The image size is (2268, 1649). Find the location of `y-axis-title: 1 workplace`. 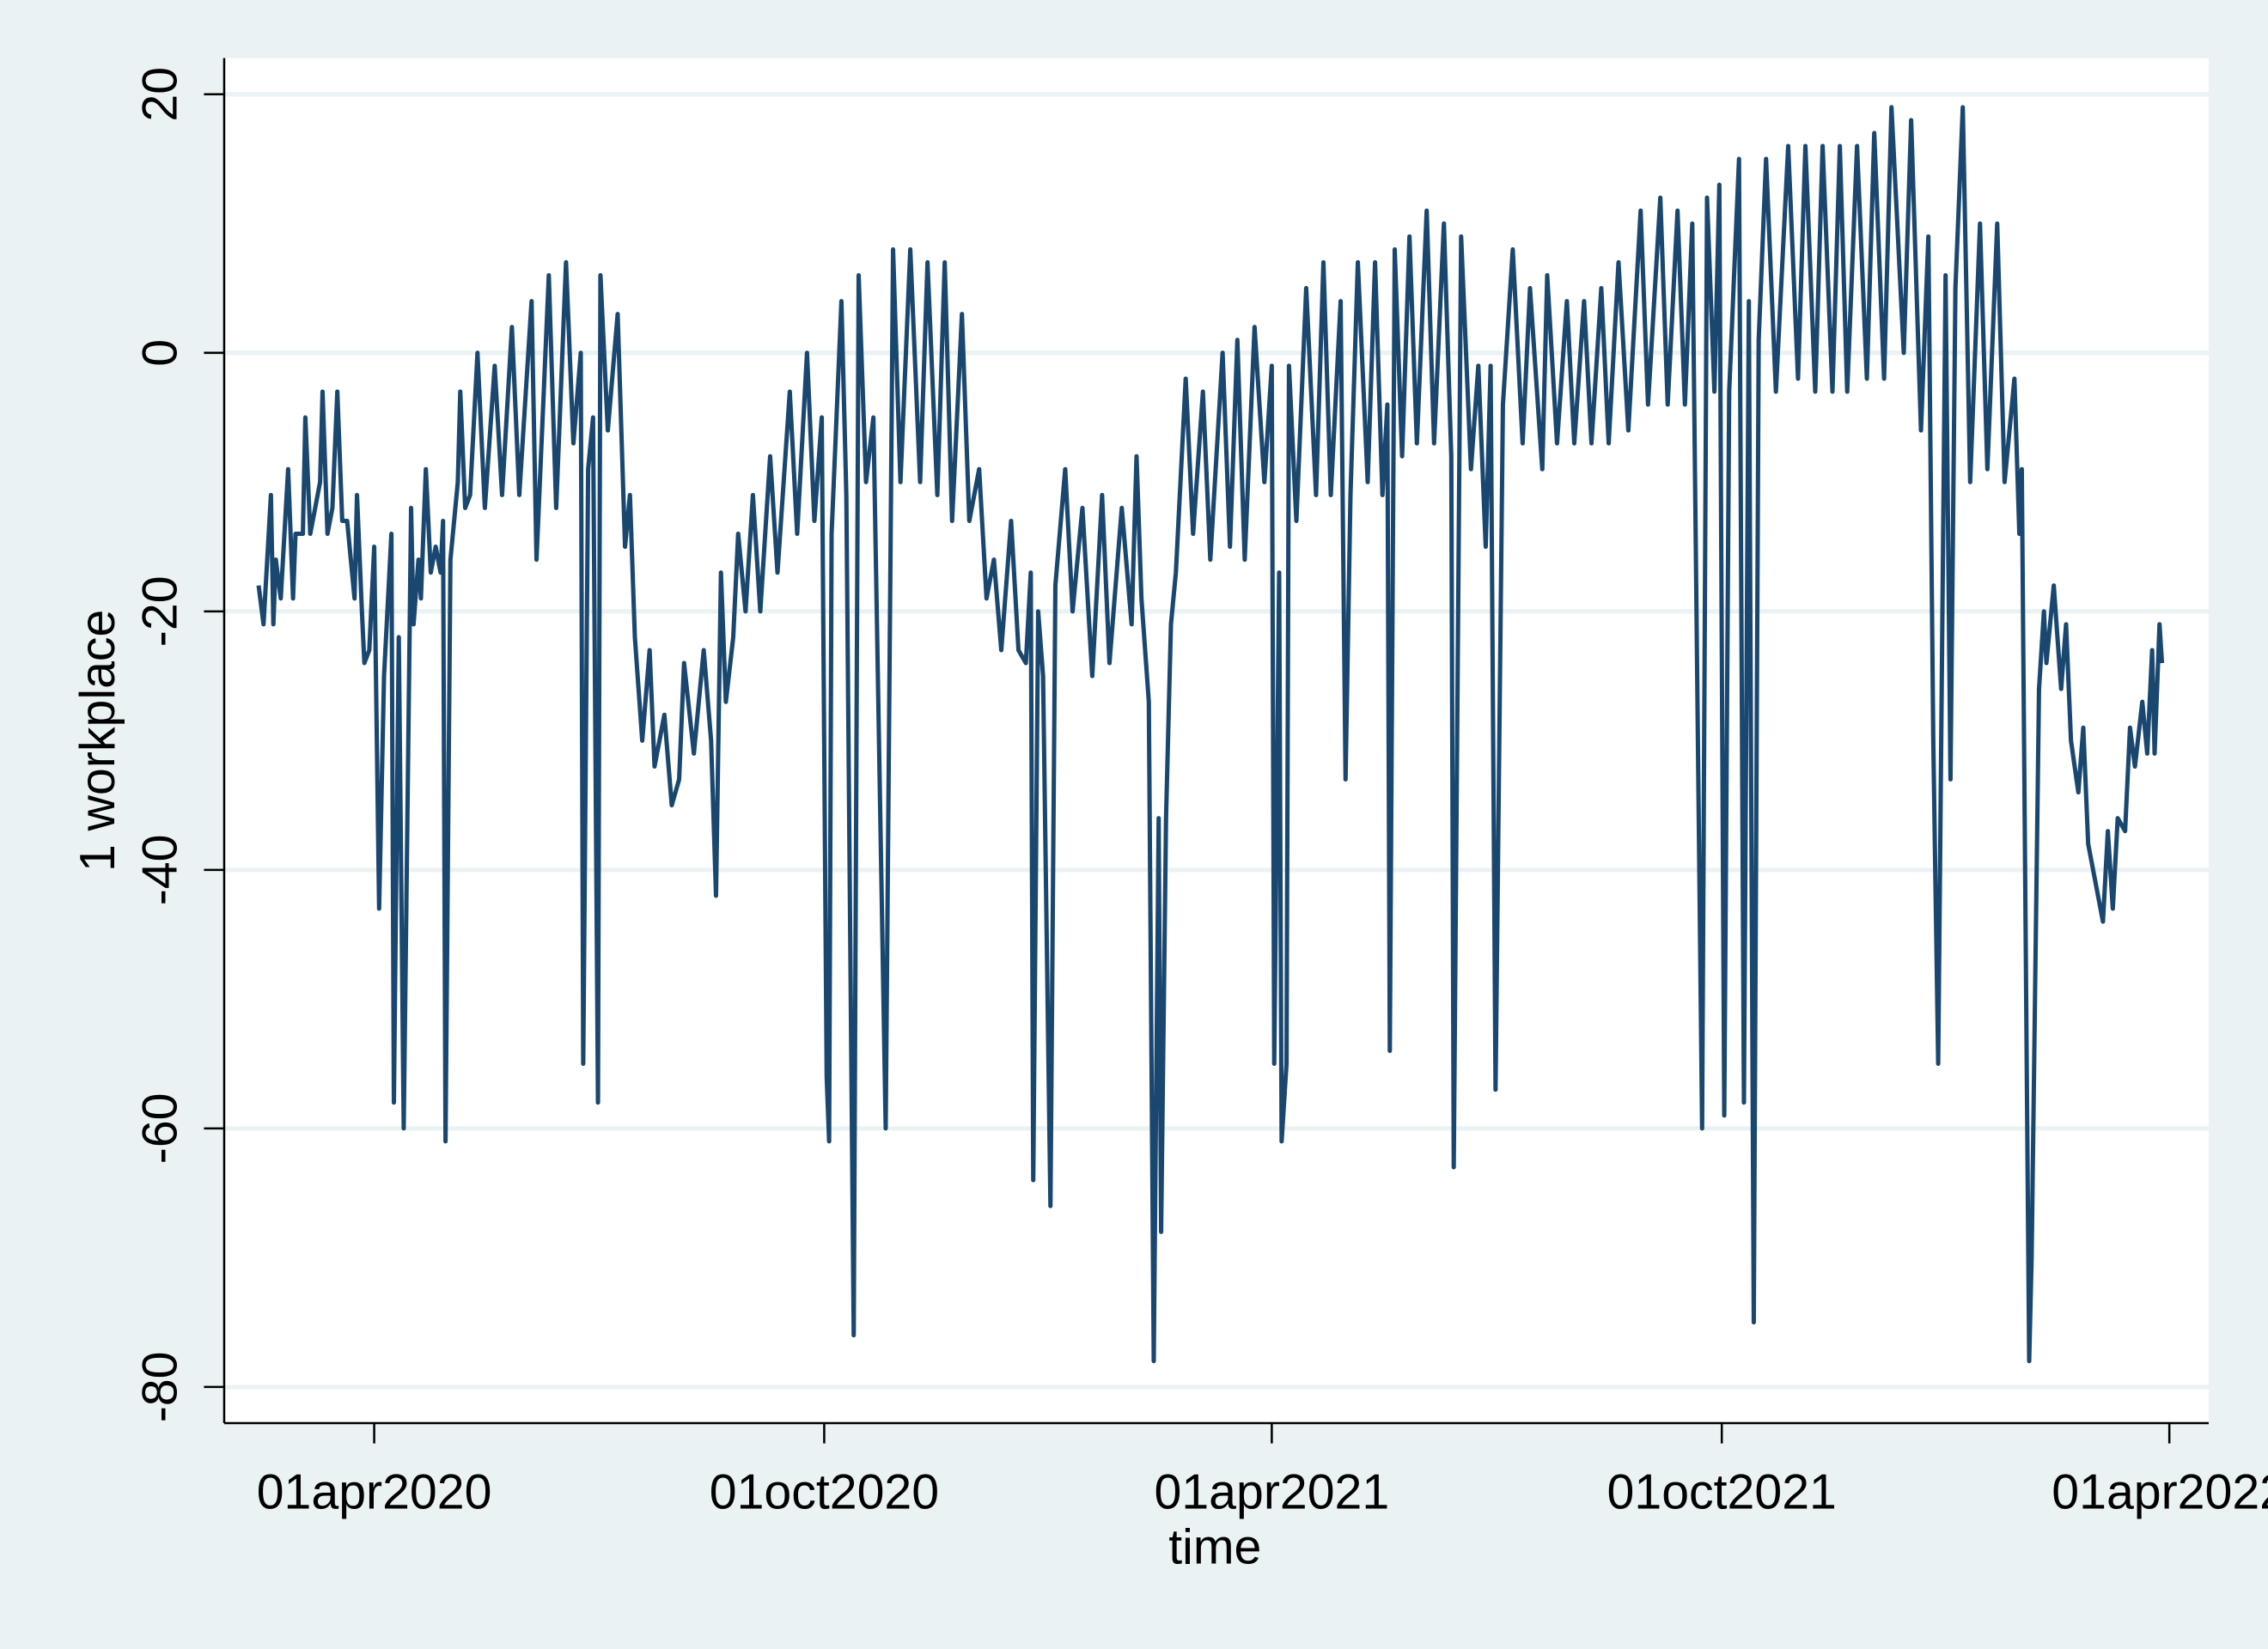

y-axis-title: 1 workplace is located at coordinates (97, 741).